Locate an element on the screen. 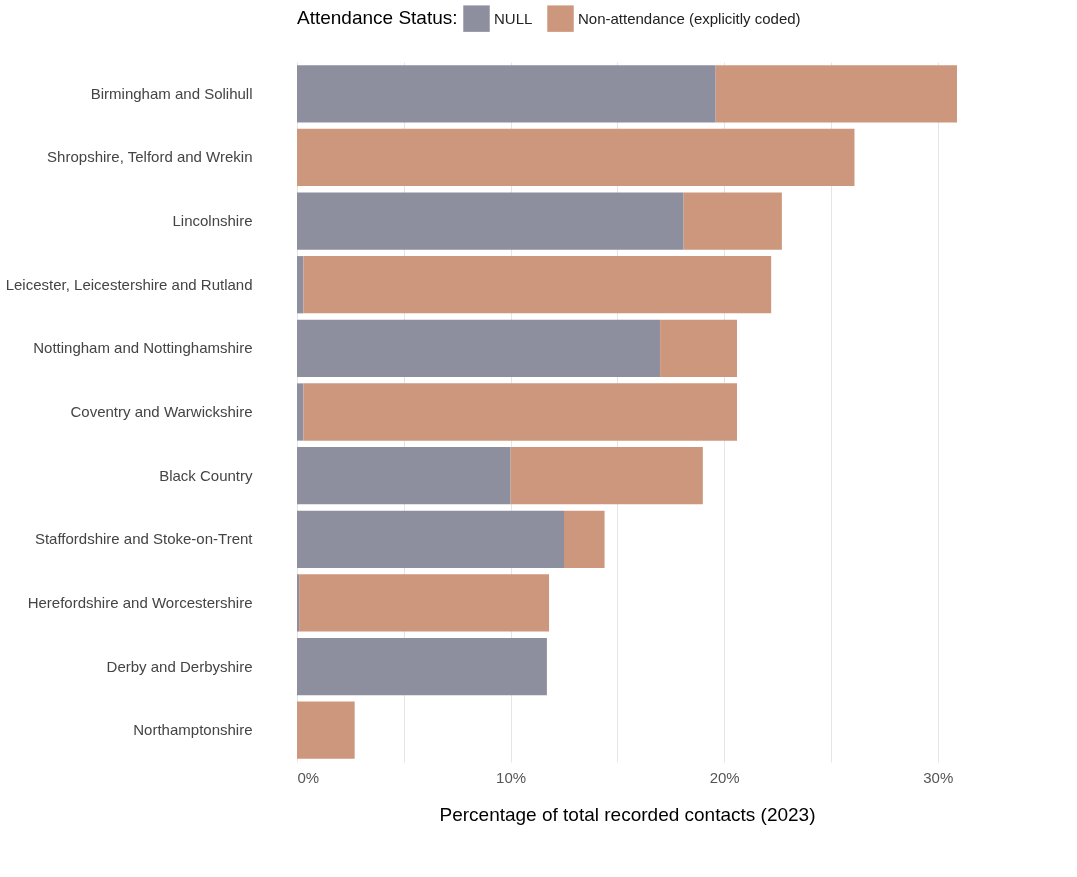 The width and height of the screenshot is (1077, 877). x-tick-label: 20% is located at coordinates (724, 777).